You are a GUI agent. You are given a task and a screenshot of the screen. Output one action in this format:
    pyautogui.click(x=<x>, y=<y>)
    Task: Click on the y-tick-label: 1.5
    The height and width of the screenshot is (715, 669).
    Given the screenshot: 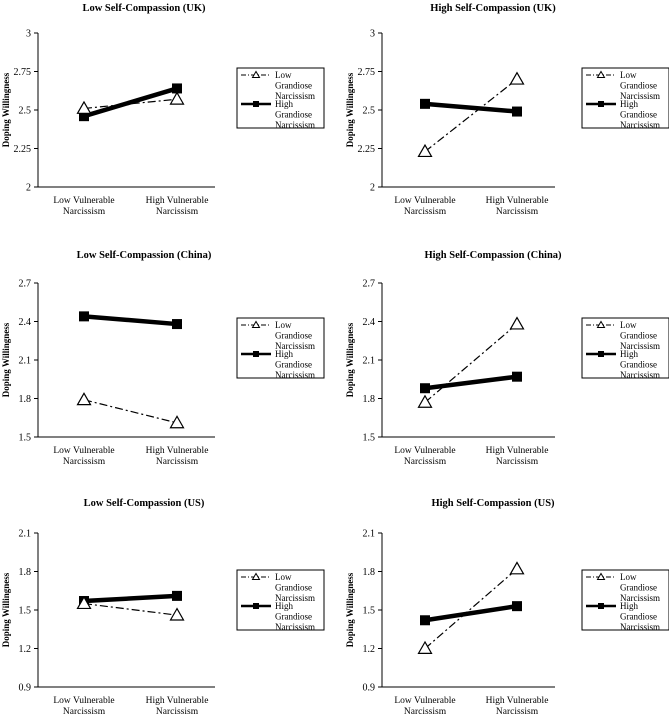 What is the action you would take?
    pyautogui.click(x=369, y=438)
    